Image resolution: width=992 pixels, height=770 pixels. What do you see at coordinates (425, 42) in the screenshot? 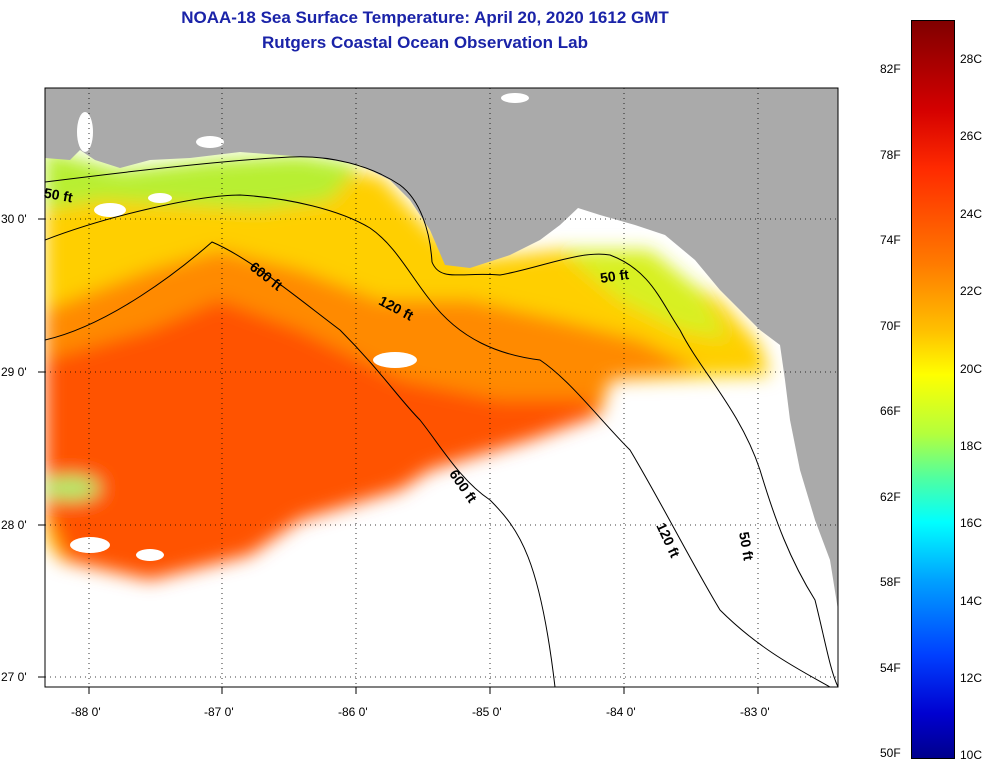
I see `map-subtitle: Rutgers Coastal Ocean Observation Lab` at bounding box center [425, 42].